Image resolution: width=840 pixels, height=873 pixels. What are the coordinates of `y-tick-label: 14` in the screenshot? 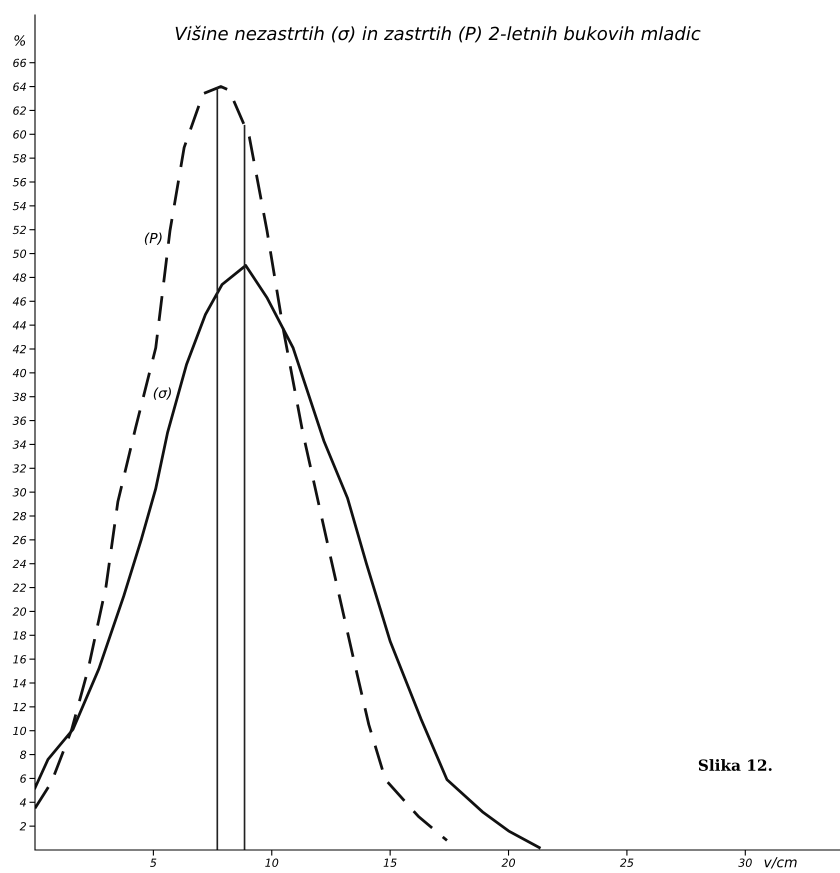 It's located at (19, 683).